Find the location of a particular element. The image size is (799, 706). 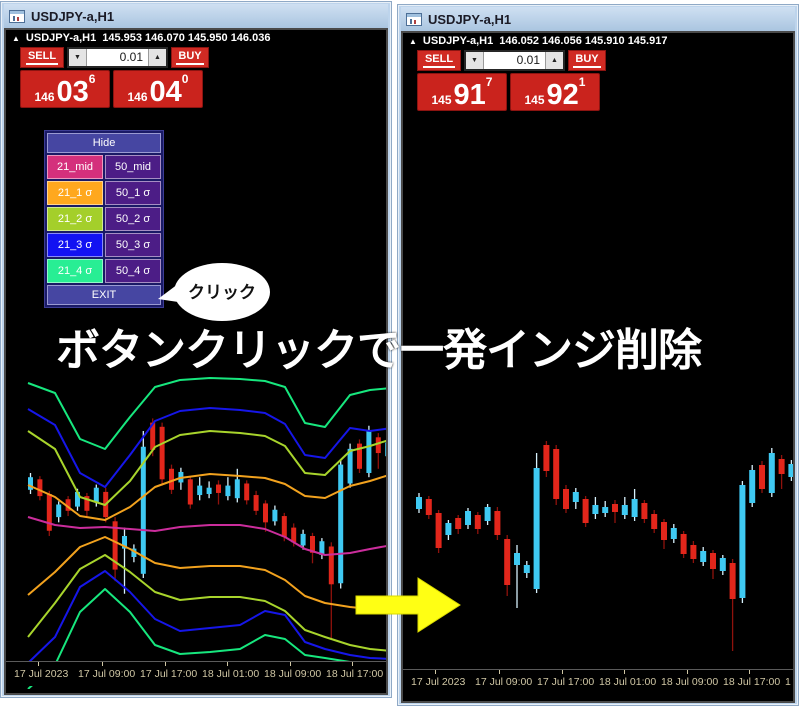

band-21_4sigma_lower is located at coordinates (206, 638).